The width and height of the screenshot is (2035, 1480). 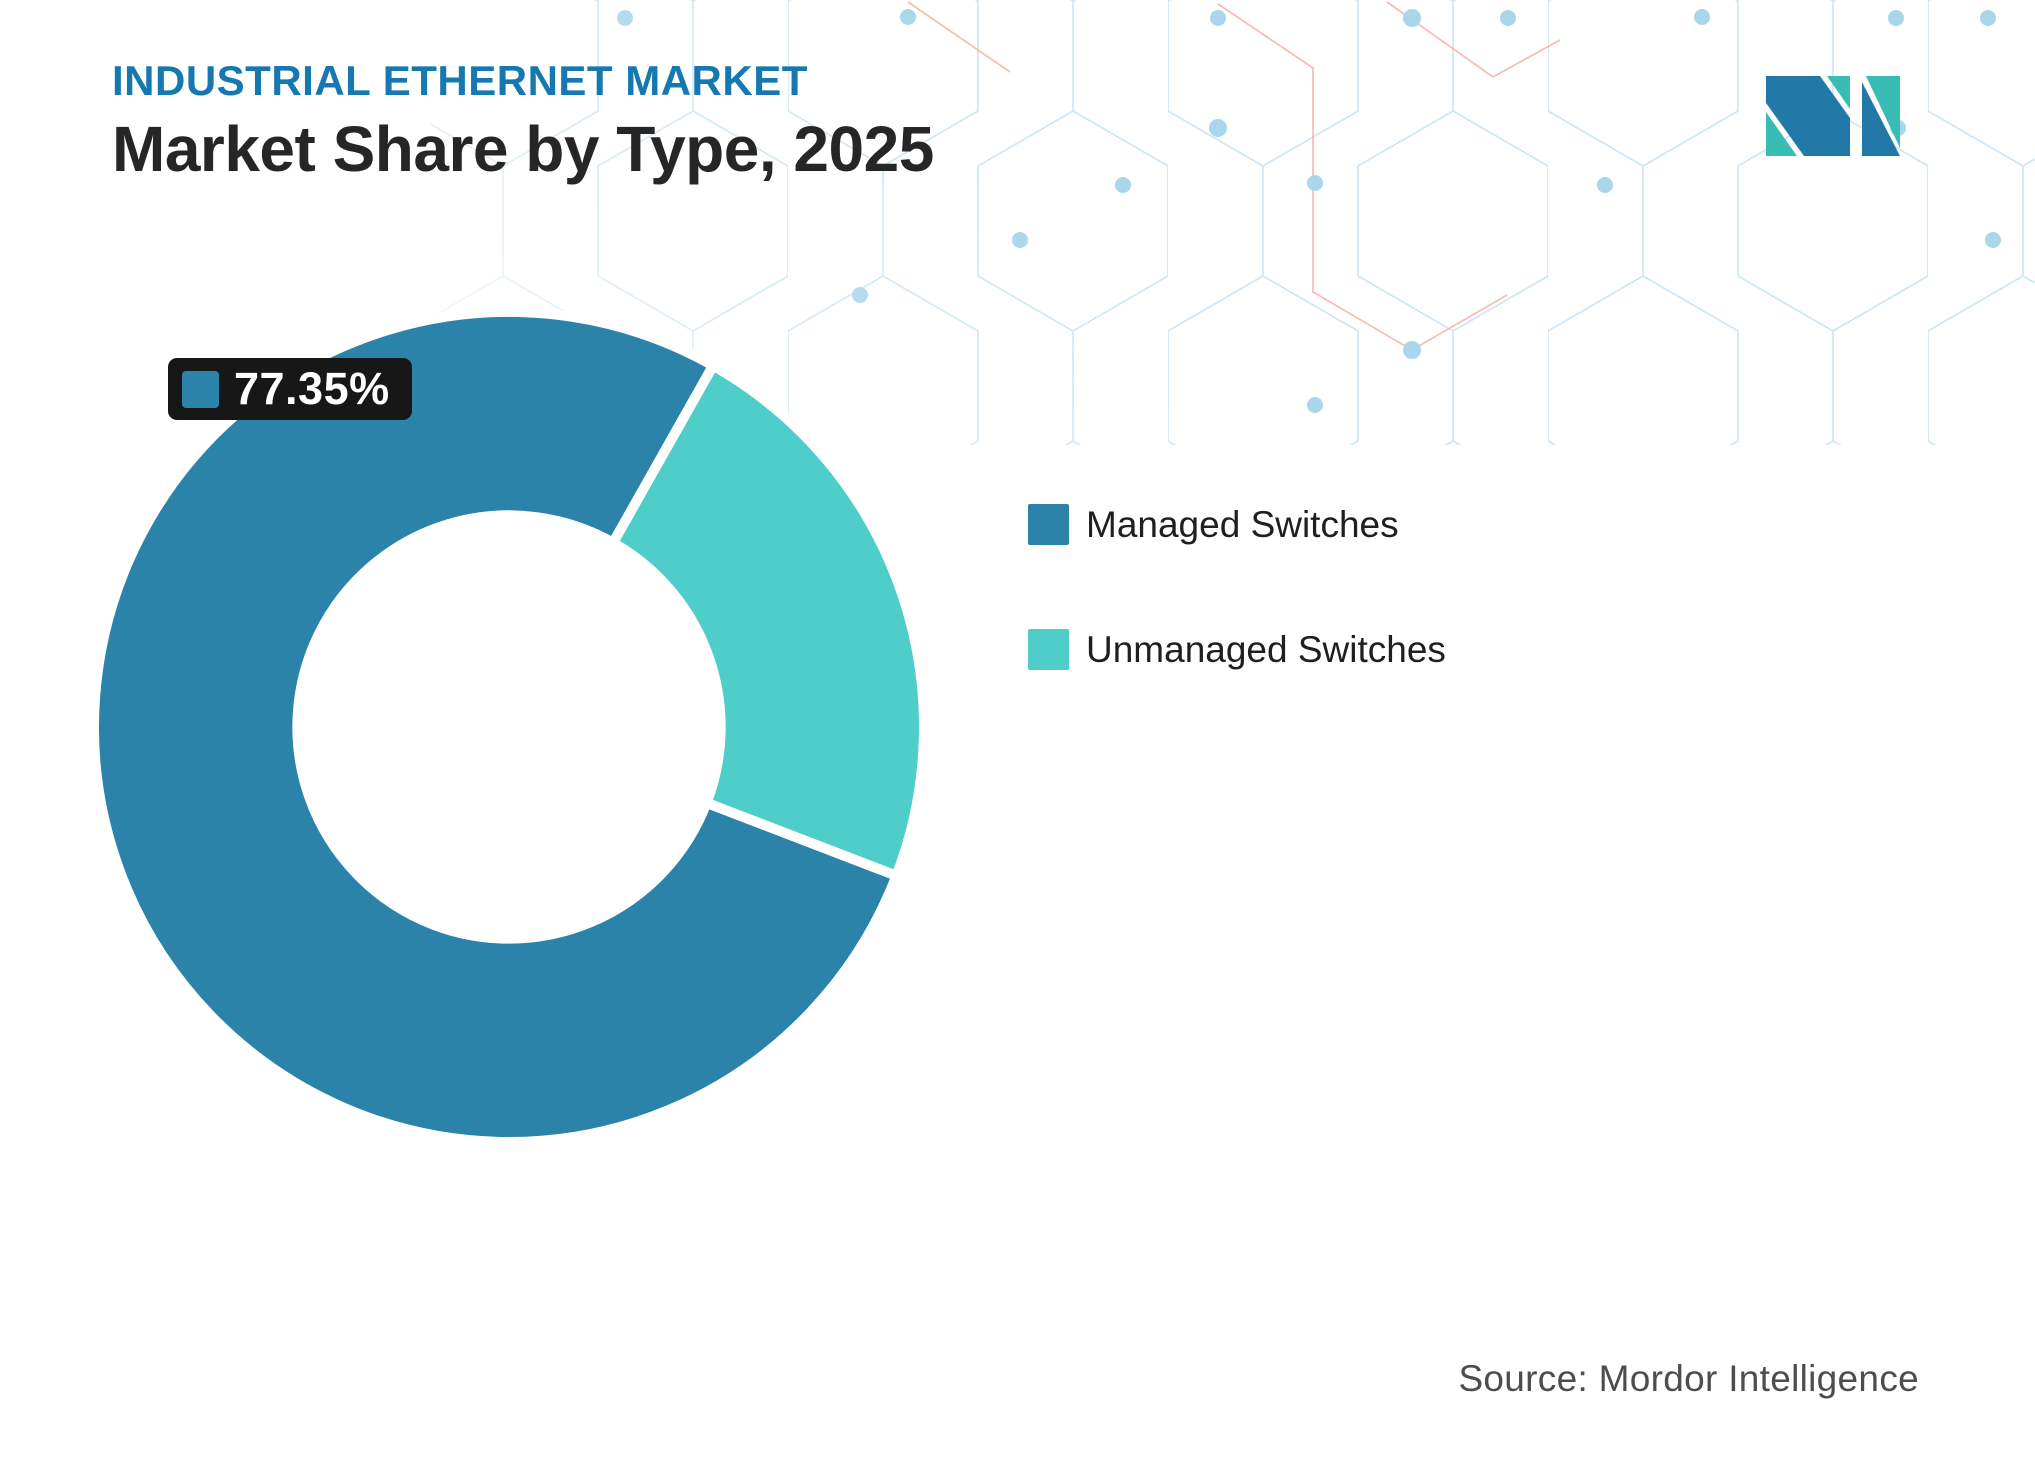 I want to click on legend-item-unmanaged-switches: Unmanaged Switches, so click(x=1237, y=649).